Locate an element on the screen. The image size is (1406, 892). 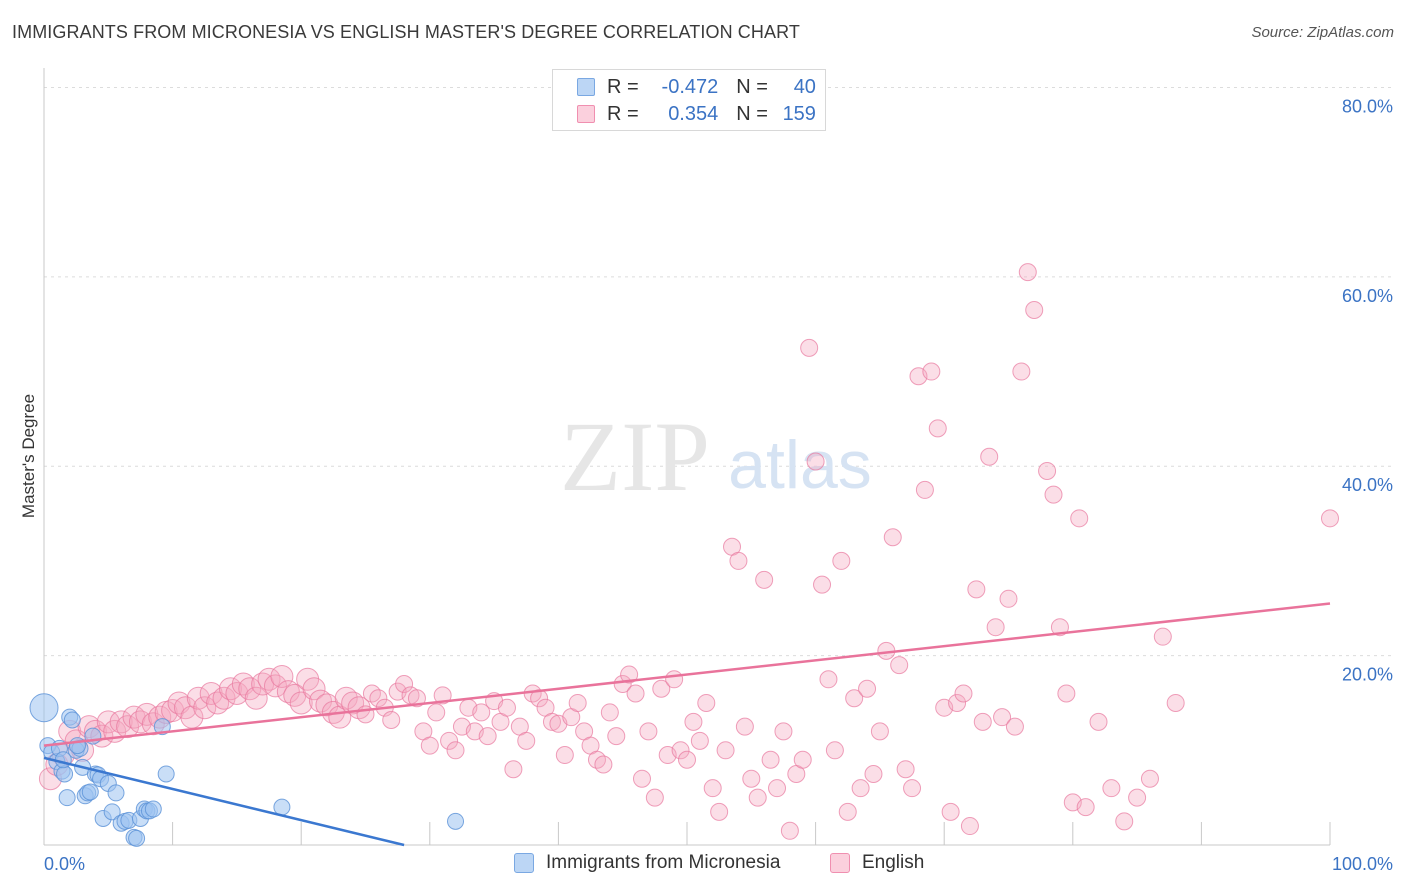
series-legend: Immigrants from Micronesia English is located at coordinates (703, 865).